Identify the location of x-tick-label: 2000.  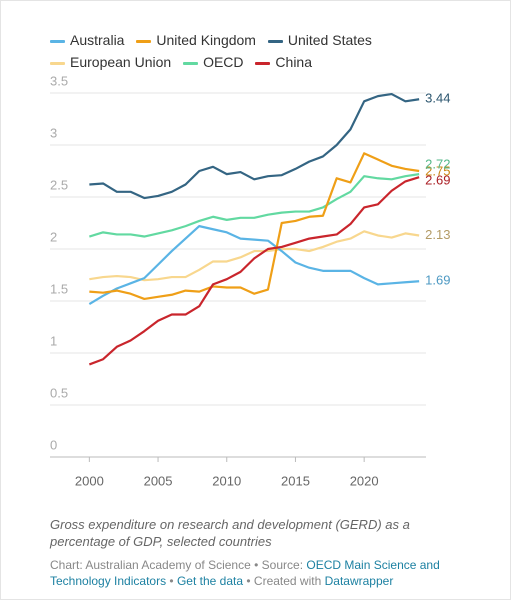
(89, 480).